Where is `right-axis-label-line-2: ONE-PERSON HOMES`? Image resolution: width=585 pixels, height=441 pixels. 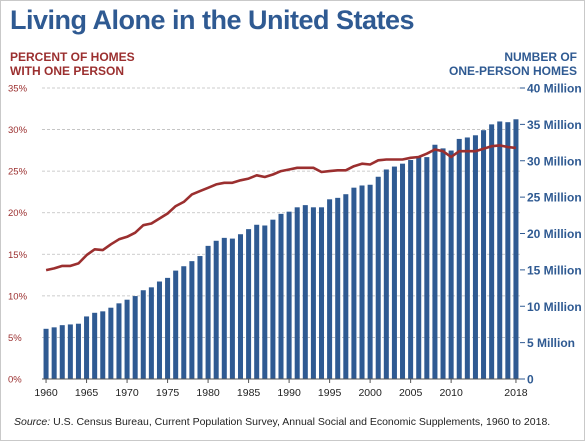 right-axis-label-line-2: ONE-PERSON HOMES is located at coordinates (512, 71).